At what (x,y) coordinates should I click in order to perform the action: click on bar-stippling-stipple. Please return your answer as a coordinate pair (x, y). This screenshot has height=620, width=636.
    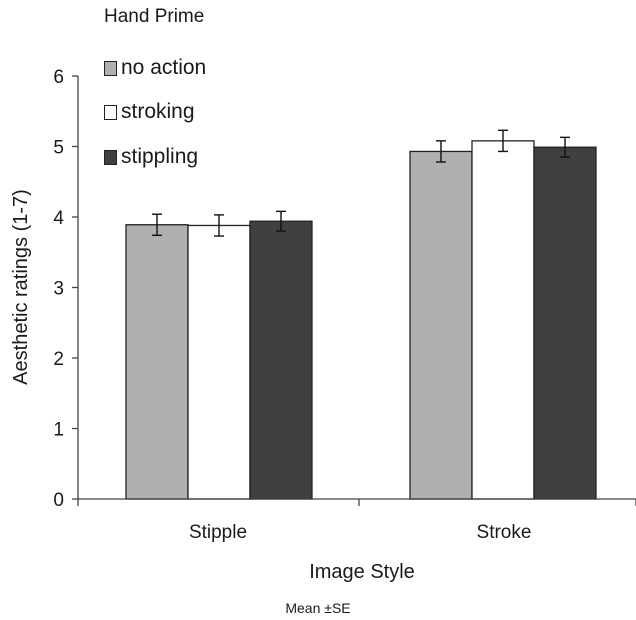
    Looking at the image, I should click on (281, 360).